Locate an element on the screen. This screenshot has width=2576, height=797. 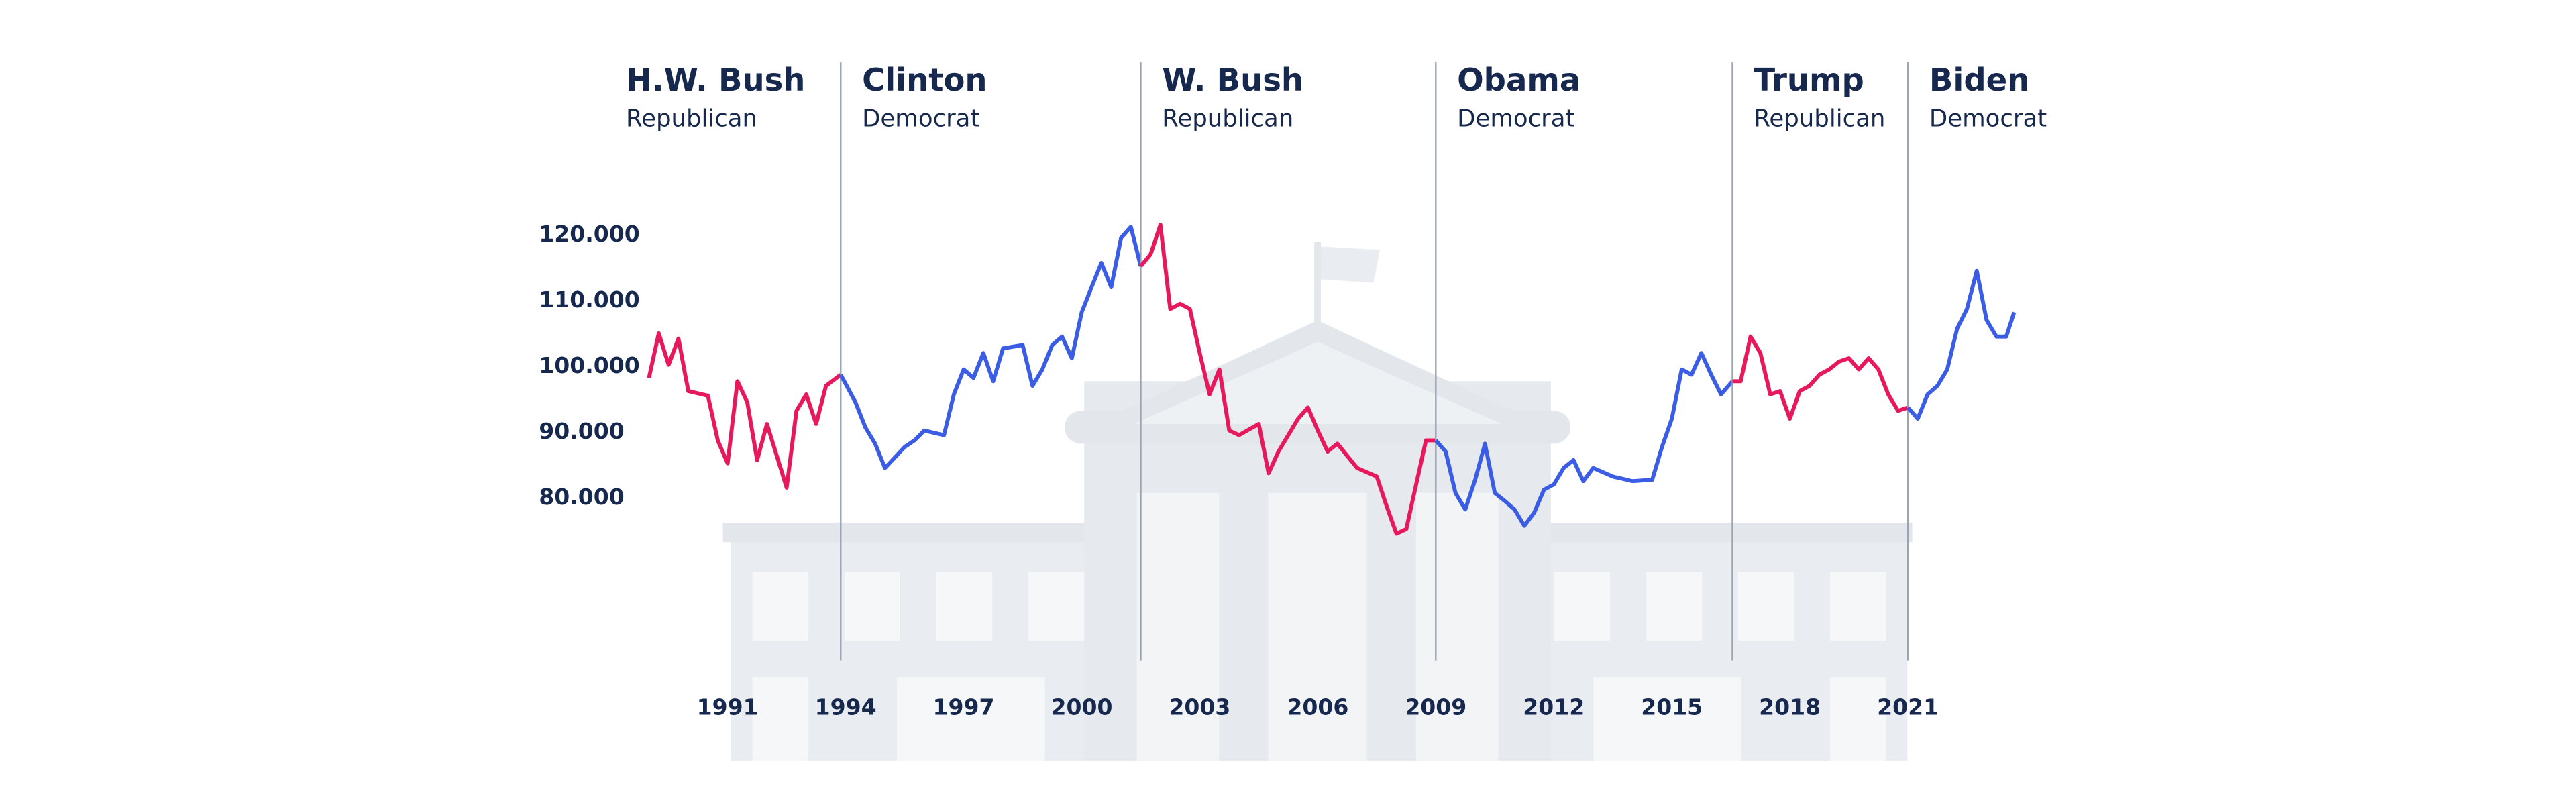
x-tick-label: 2015 is located at coordinates (1672, 707).